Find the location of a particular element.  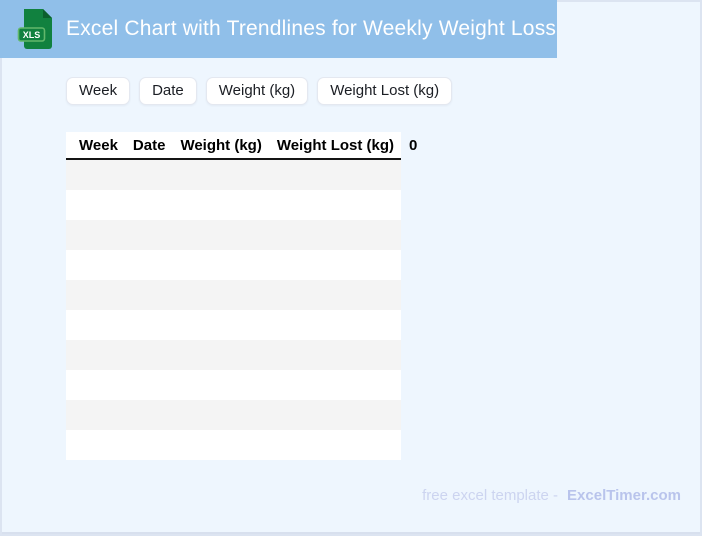

xls-file-icon: XLS is located at coordinates (34, 29).